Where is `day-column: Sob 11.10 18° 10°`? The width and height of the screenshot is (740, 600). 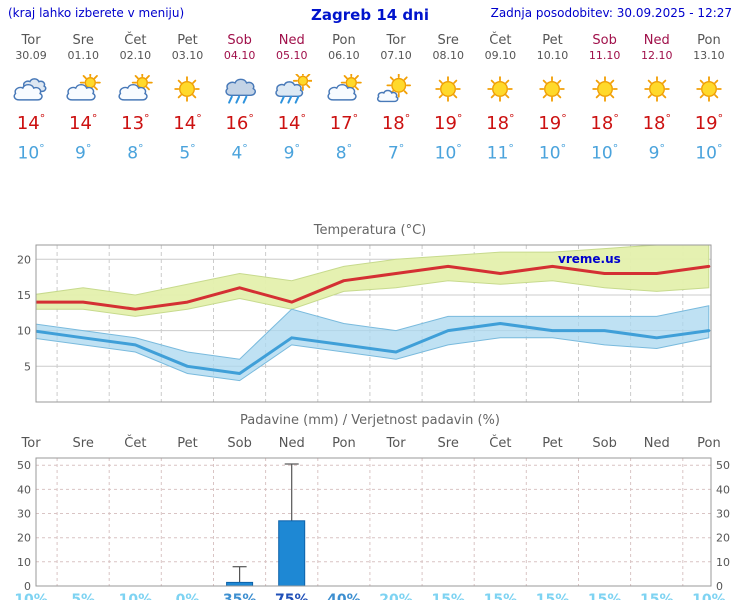
day-column: Sob 11.10 18° 10° is located at coordinates (605, 99).